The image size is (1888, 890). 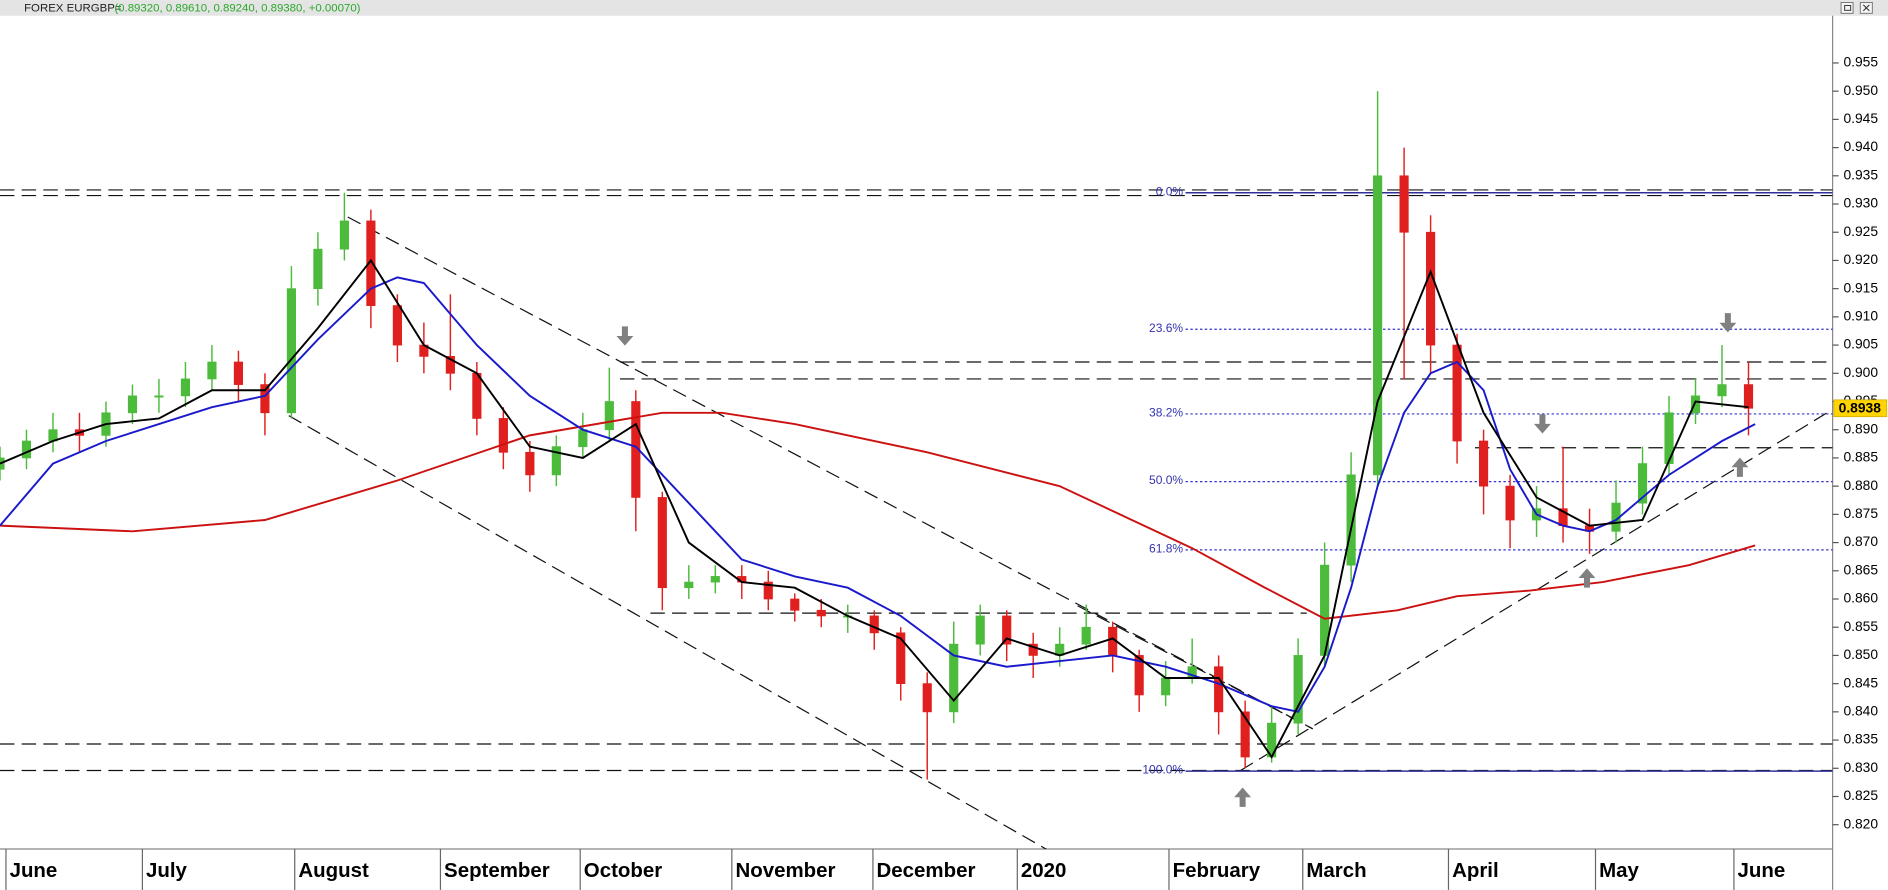 I want to click on y-tick-label: 0.885, so click(x=1860, y=457).